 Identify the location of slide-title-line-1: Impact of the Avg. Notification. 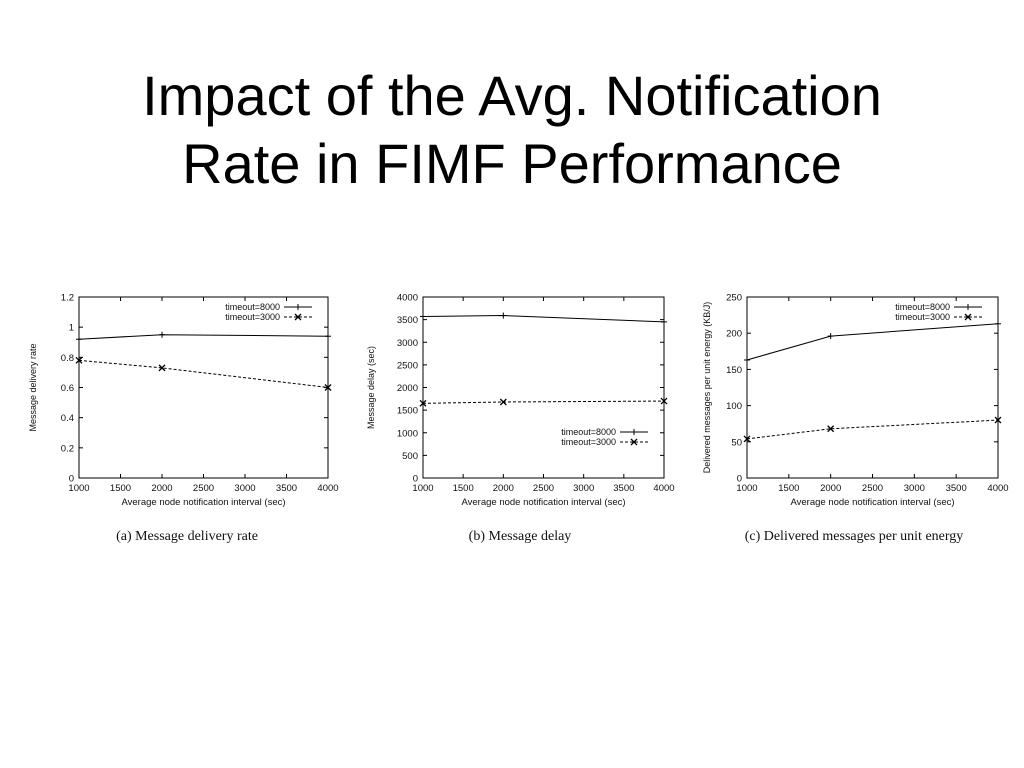
(512, 95).